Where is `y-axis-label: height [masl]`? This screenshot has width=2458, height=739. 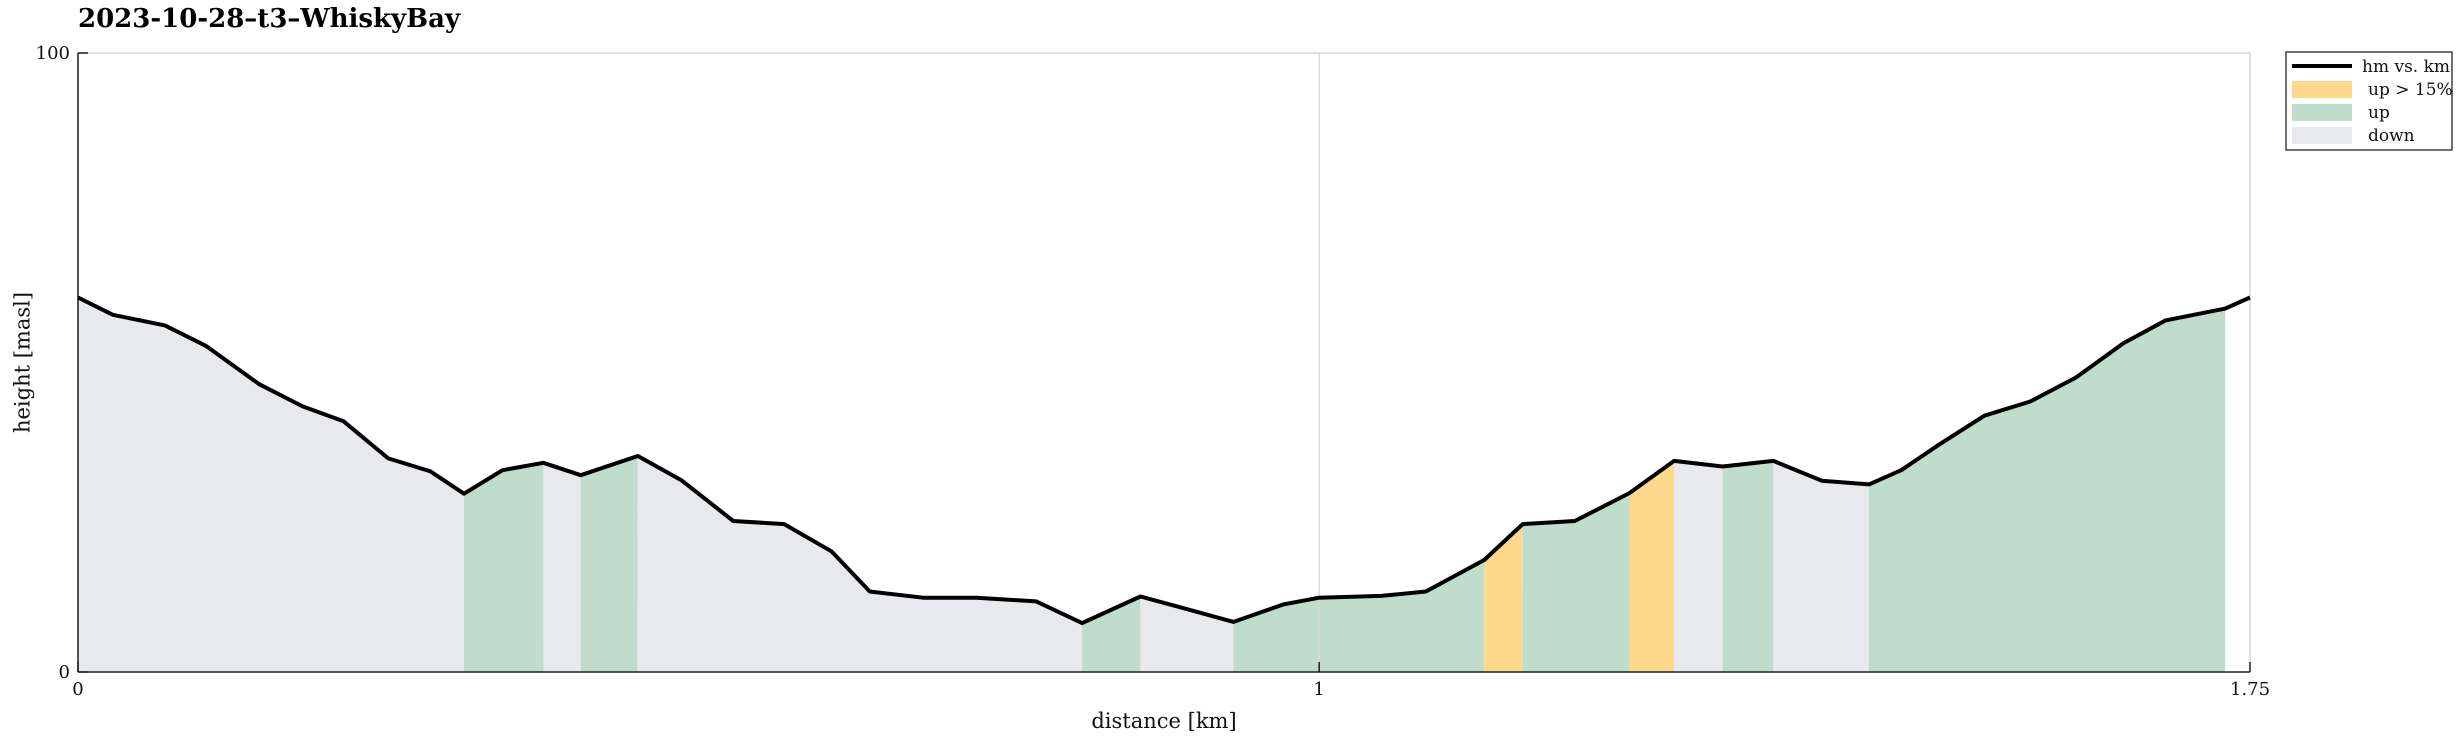
y-axis-label: height [masl] is located at coordinates (23, 362).